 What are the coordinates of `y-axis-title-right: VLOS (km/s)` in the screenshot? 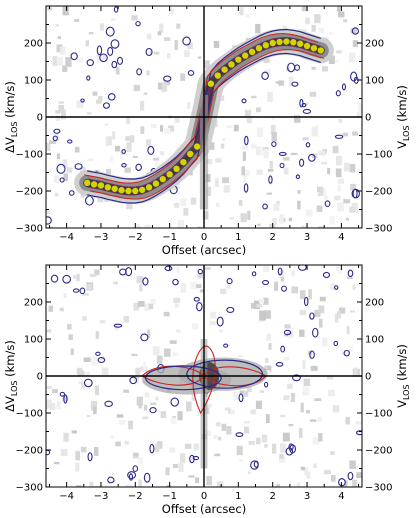 It's located at (403, 117).